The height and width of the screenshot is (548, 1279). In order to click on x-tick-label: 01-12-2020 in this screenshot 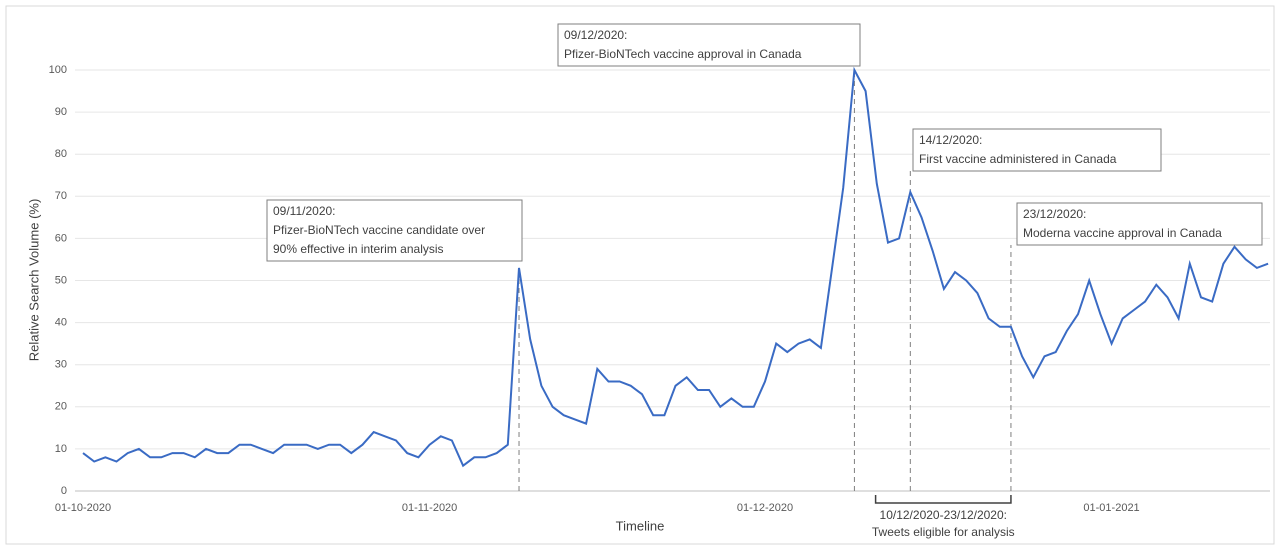, I will do `click(765, 508)`.